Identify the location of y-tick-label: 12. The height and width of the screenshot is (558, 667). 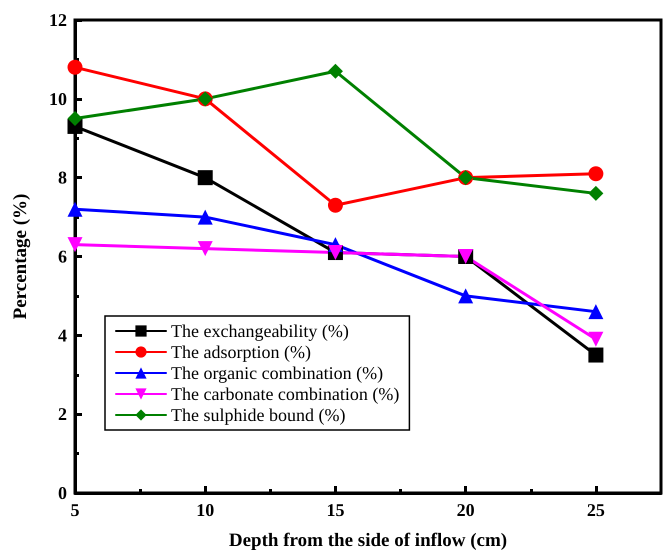
(58, 20).